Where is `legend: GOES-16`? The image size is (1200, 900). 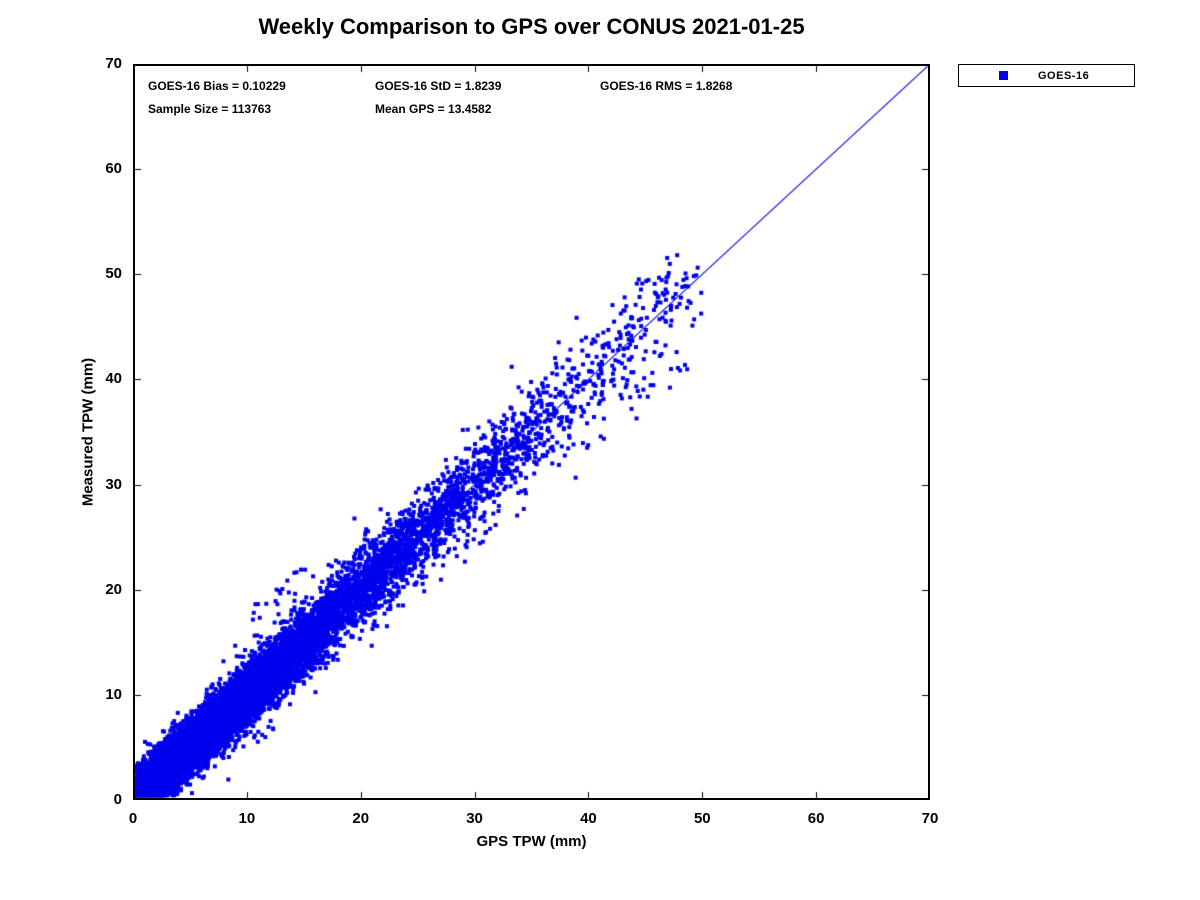 legend: GOES-16 is located at coordinates (1046, 75).